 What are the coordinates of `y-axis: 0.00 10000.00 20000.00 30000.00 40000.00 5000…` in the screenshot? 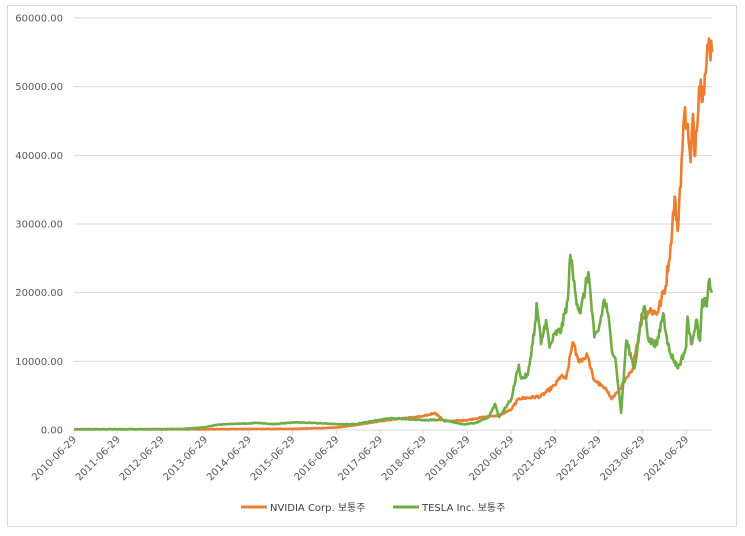 It's located at (39, 225).